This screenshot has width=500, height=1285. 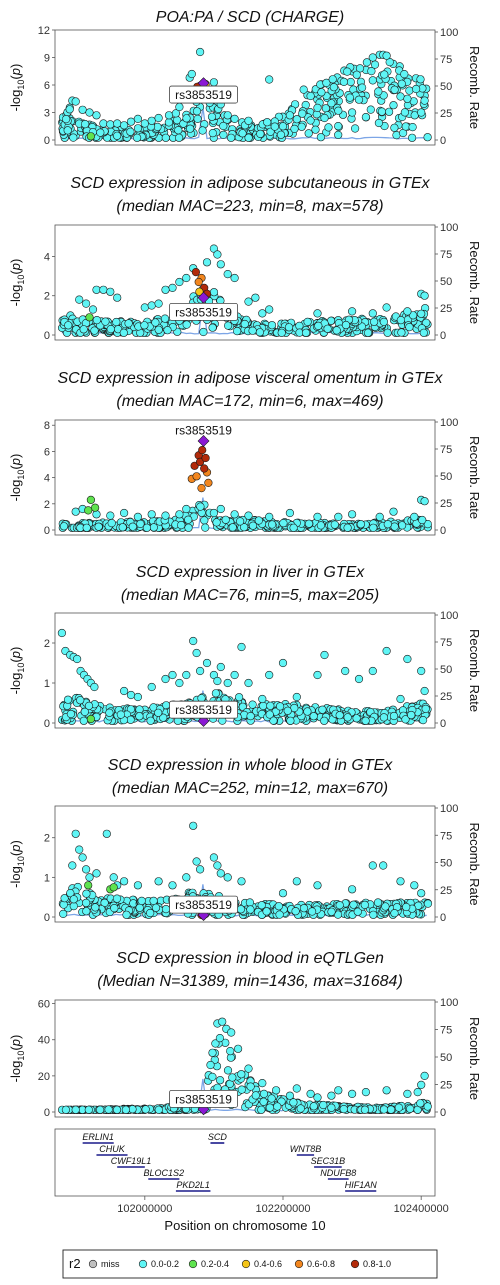 I want to click on y-axis-label: -log10(p), so click(x=17, y=864).